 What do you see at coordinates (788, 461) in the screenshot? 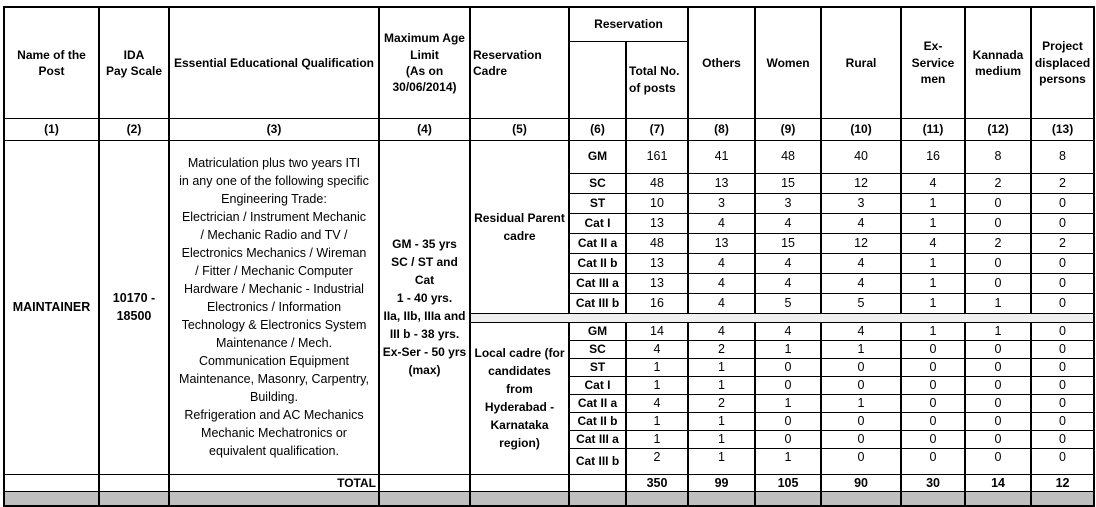
I see `local-cat3b-women: 1` at bounding box center [788, 461].